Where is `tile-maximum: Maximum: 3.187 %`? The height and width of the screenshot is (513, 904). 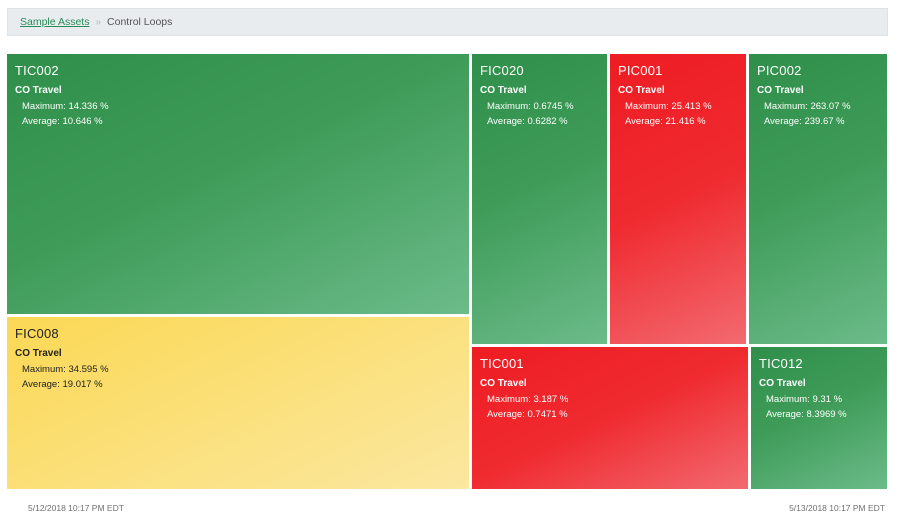
tile-maximum: Maximum: 3.187 % is located at coordinates (528, 399).